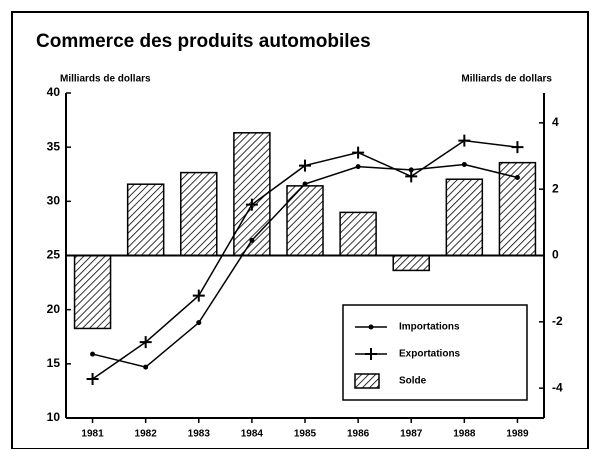 This screenshot has width=594, height=449. What do you see at coordinates (430, 354) in the screenshot?
I see `legend-label: Exportations` at bounding box center [430, 354].